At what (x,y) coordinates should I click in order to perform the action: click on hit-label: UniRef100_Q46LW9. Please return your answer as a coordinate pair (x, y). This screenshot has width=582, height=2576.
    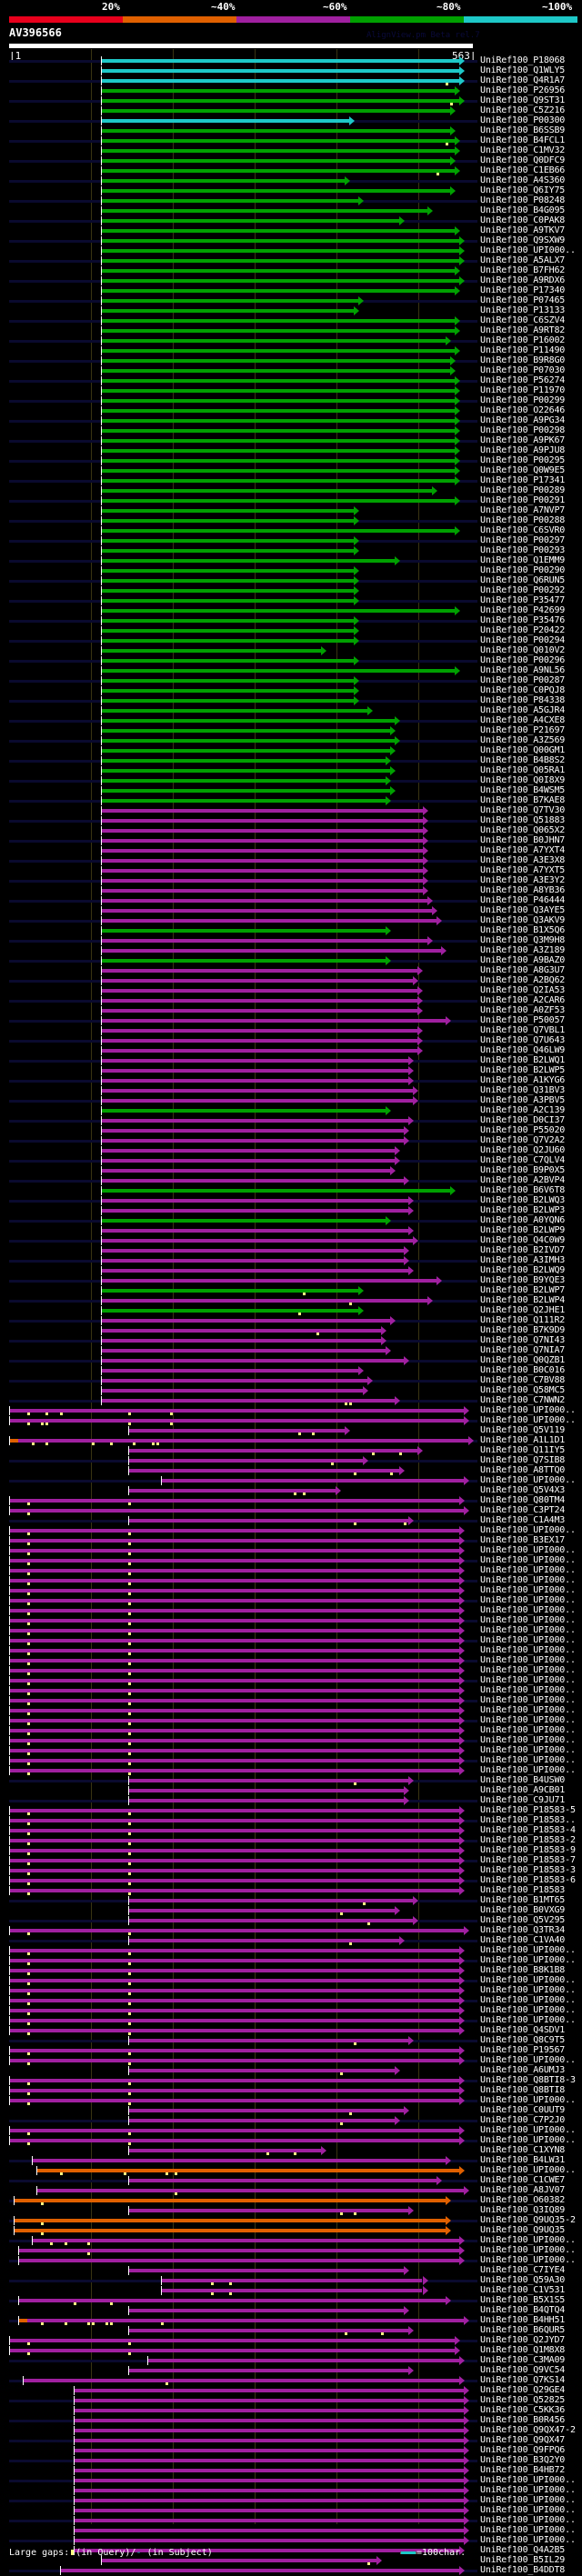
    Looking at the image, I should click on (523, 1050).